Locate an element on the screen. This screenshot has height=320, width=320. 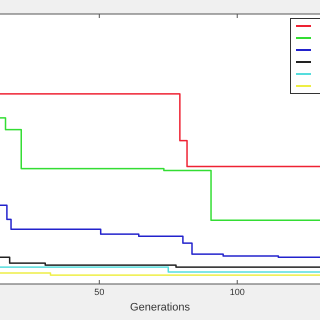
x-axis-title: Generations is located at coordinates (160, 307).